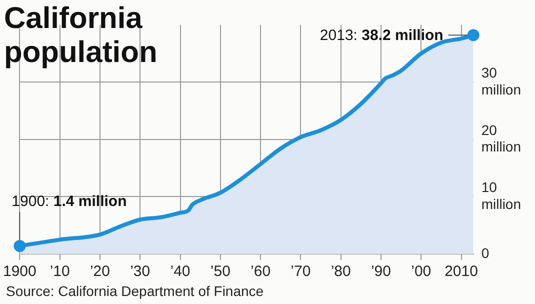 The image size is (535, 304). What do you see at coordinates (220, 271) in the screenshot?
I see `x-tick-label: ’50` at bounding box center [220, 271].